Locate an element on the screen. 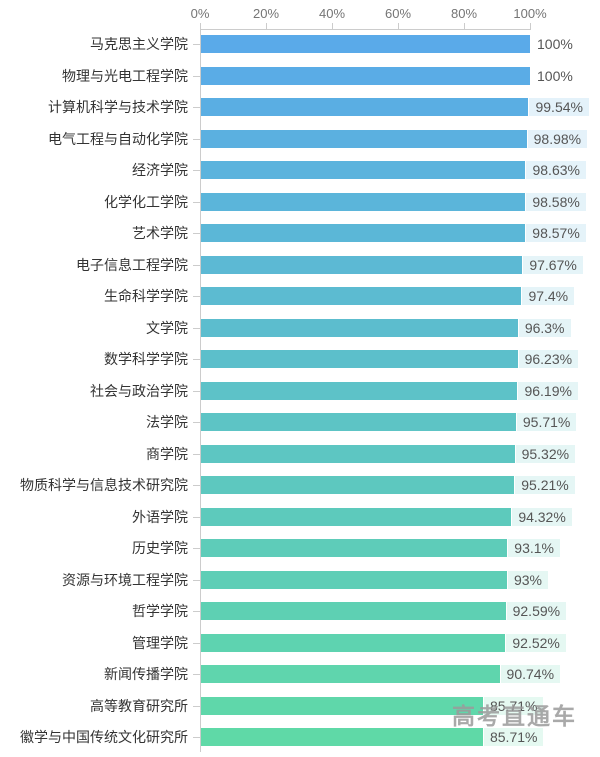 The image size is (600, 757). bar-row: 计算机科学与技术学院 99.54% is located at coordinates (300, 107).